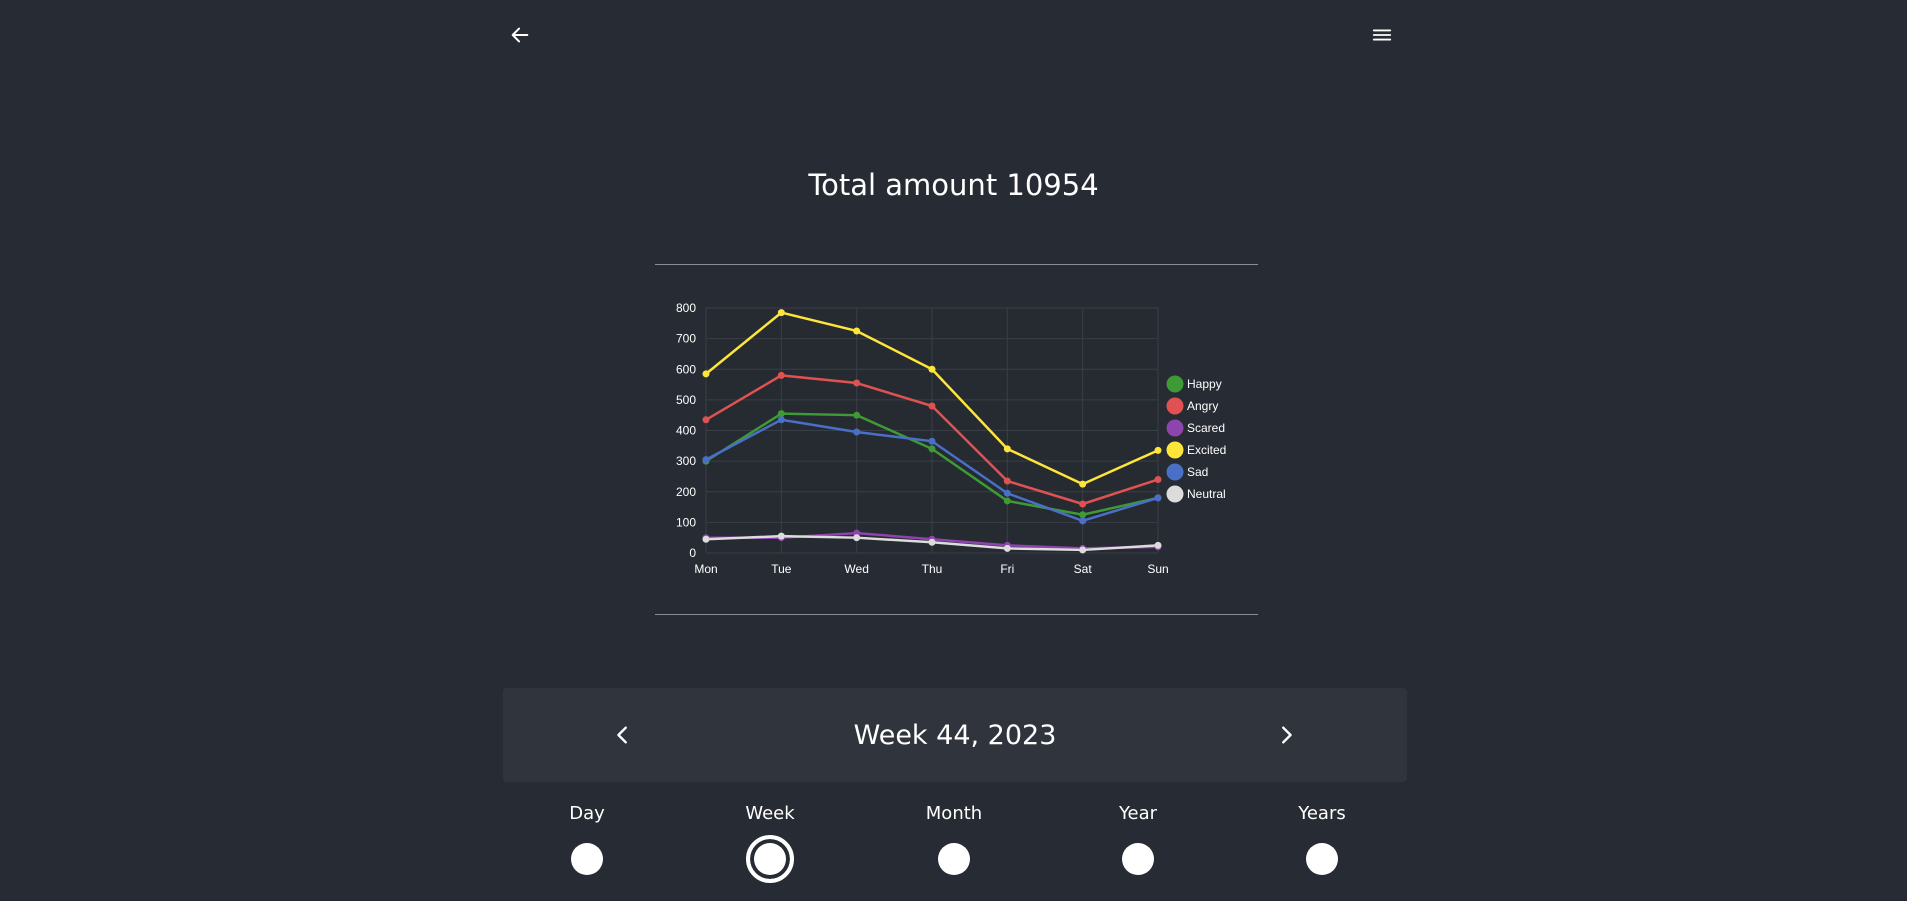  What do you see at coordinates (587, 839) in the screenshot?
I see `period-day: Day` at bounding box center [587, 839].